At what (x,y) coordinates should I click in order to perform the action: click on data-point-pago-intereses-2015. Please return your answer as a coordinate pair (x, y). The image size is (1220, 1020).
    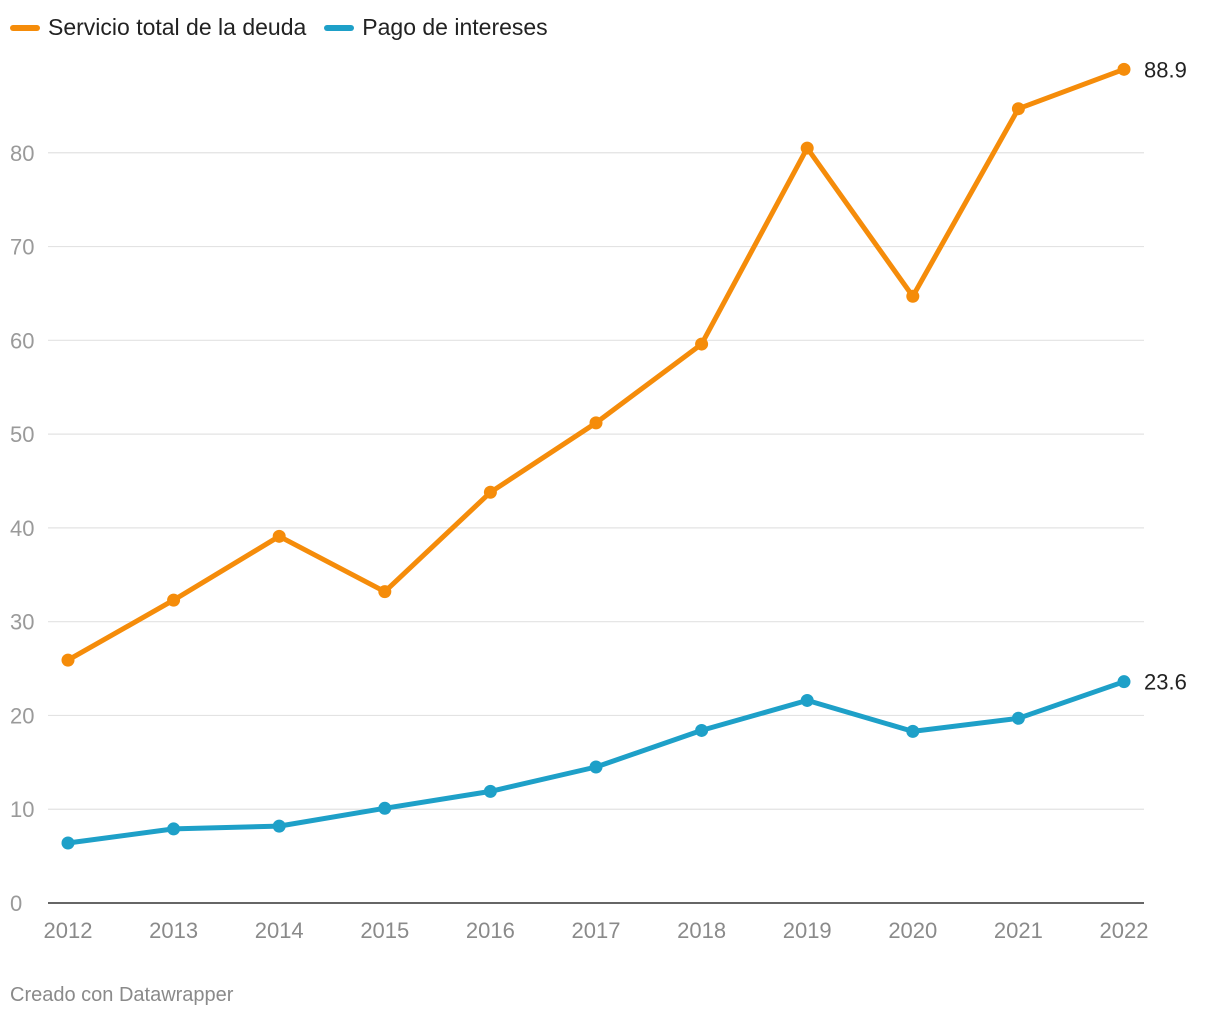
    Looking at the image, I should click on (385, 808).